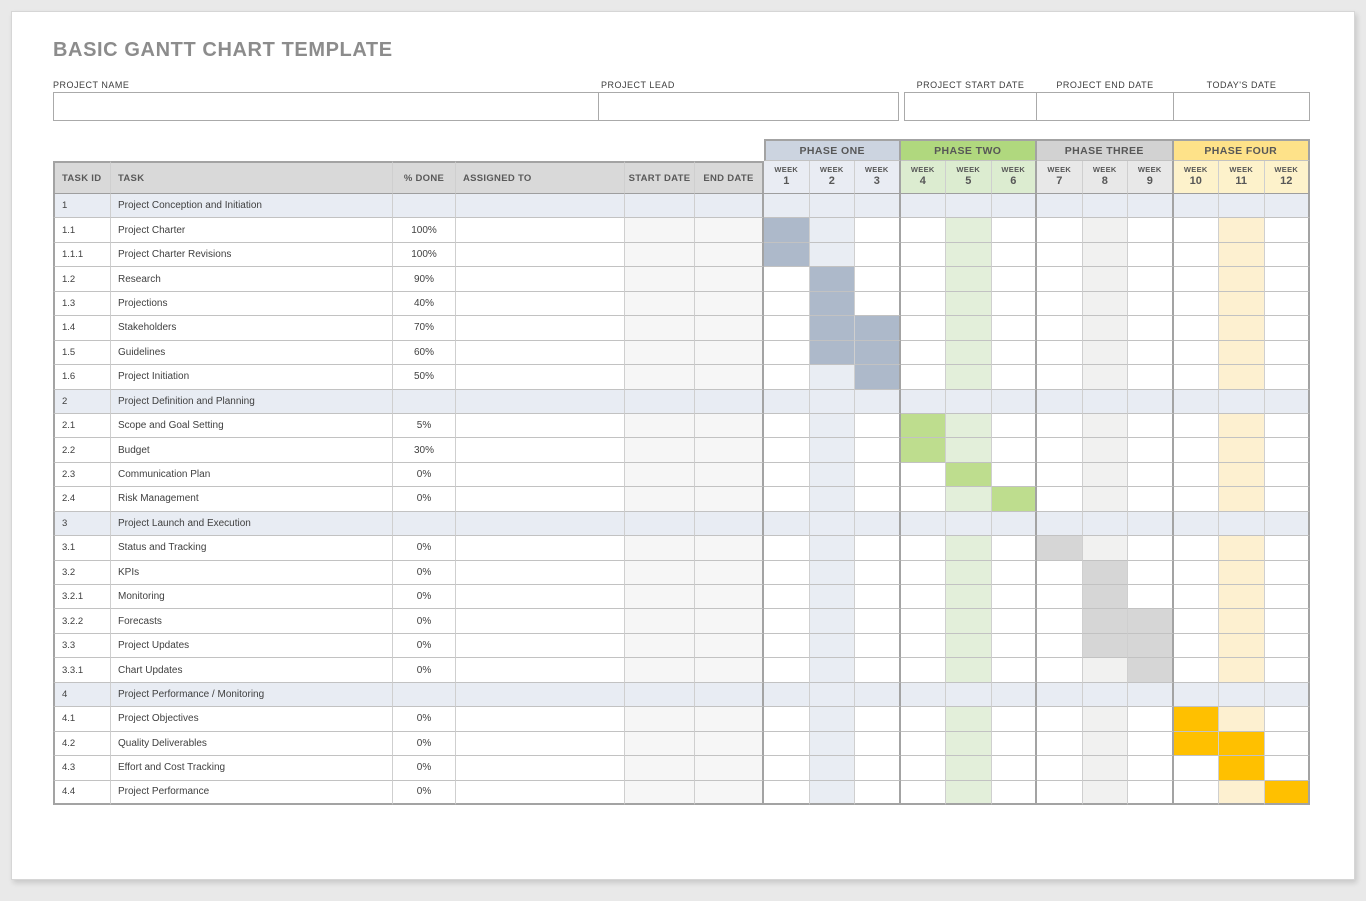 The image size is (1366, 901). I want to click on task-id-cell: 4.1, so click(82, 719).